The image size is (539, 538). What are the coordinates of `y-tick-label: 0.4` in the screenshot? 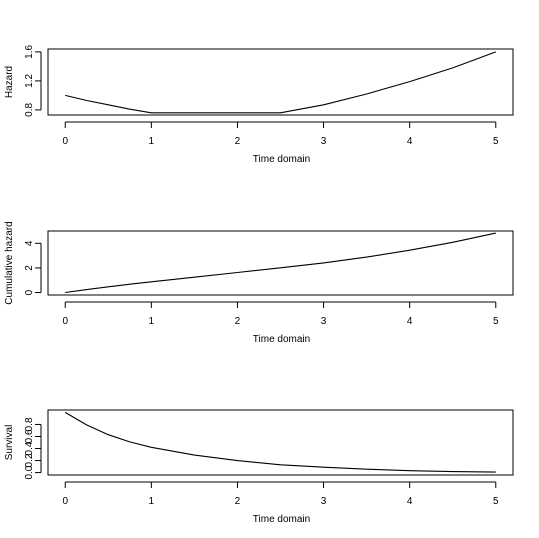 It's located at (29, 448).